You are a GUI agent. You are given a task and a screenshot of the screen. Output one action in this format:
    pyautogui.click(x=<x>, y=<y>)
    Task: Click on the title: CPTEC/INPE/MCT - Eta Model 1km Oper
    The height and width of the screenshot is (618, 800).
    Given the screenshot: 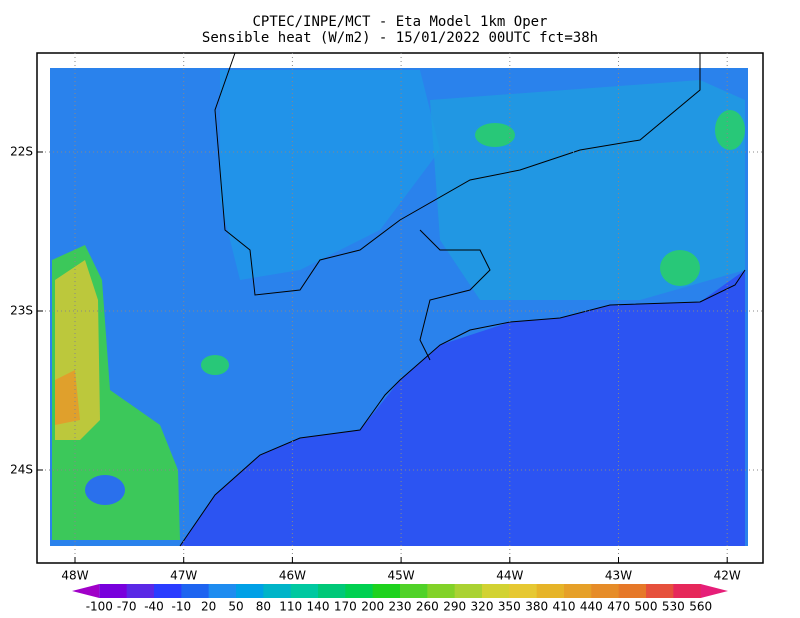 What is the action you would take?
    pyautogui.click(x=399, y=22)
    